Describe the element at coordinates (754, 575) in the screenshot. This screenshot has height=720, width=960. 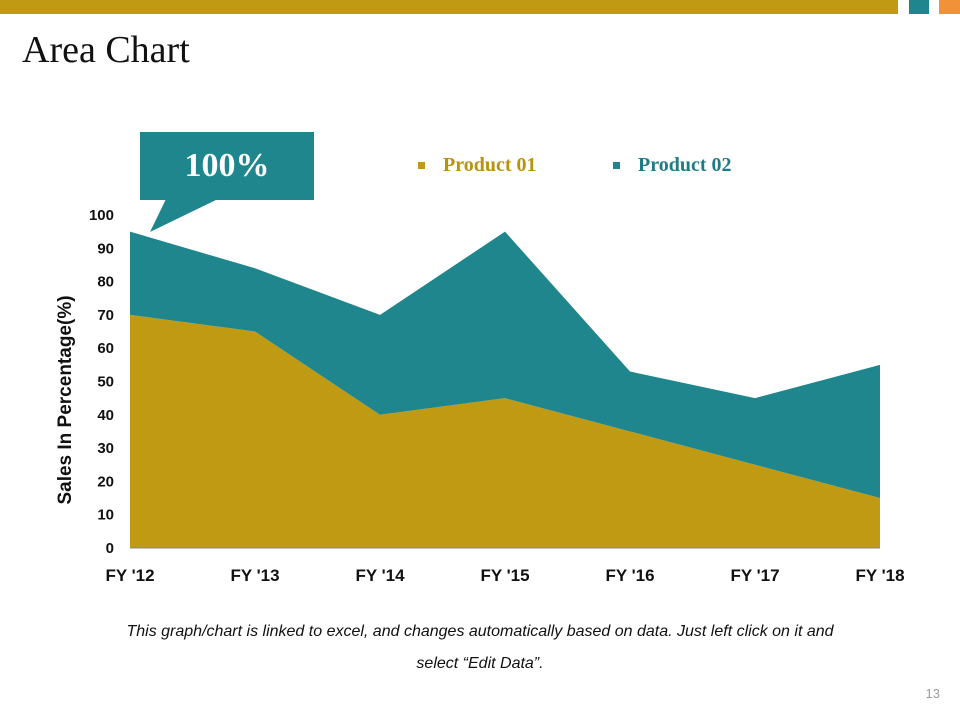
I see `x-tick-label: FY '17` at that location.